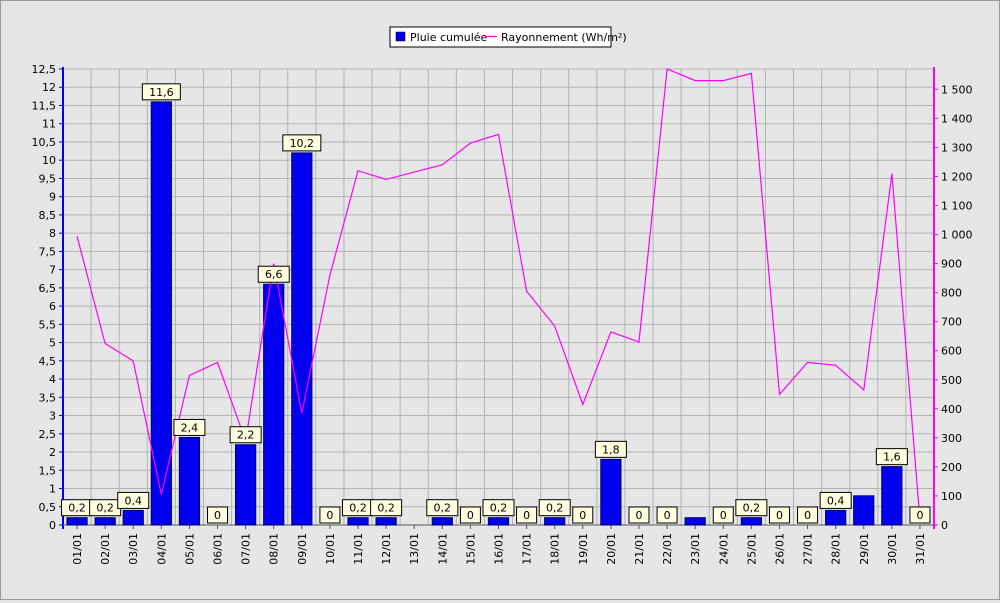 This screenshot has height=603, width=1000. What do you see at coordinates (77, 549) in the screenshot?
I see `x-tick-label: 01/01` at bounding box center [77, 549].